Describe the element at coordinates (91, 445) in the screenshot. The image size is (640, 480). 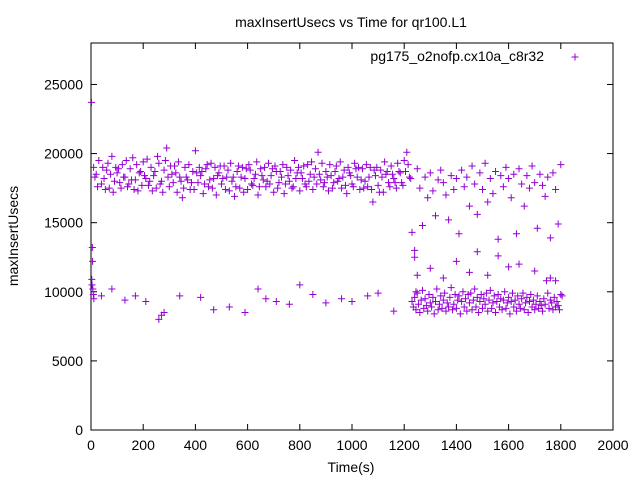
I see `x-tick-label: 0` at that location.